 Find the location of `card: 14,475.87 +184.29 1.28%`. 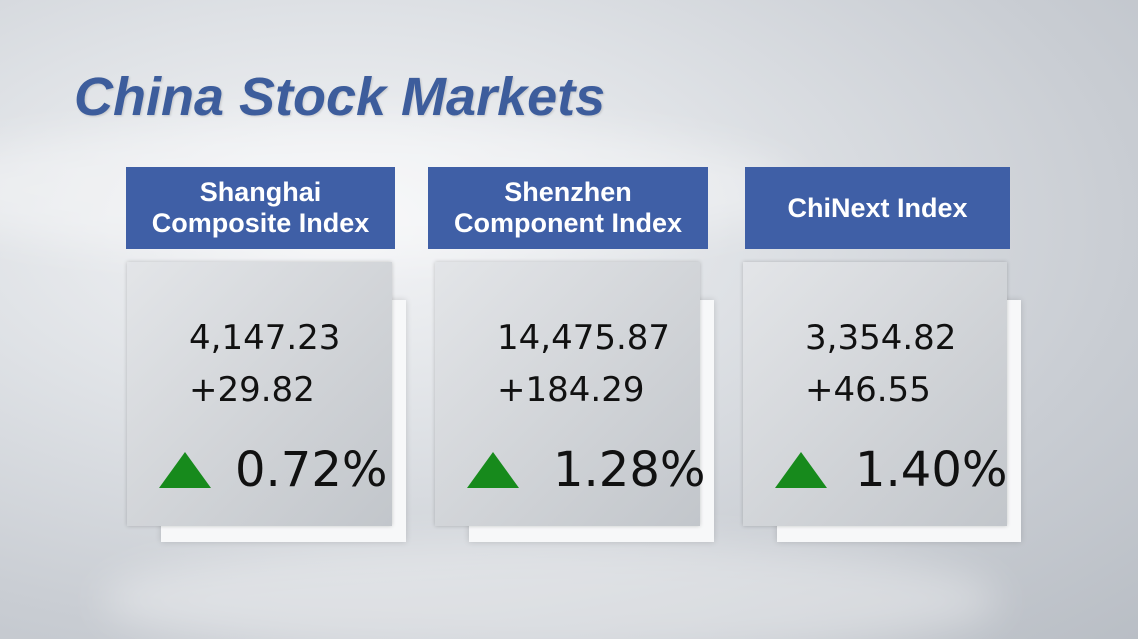

card: 14,475.87 +184.29 1.28% is located at coordinates (570, 394).